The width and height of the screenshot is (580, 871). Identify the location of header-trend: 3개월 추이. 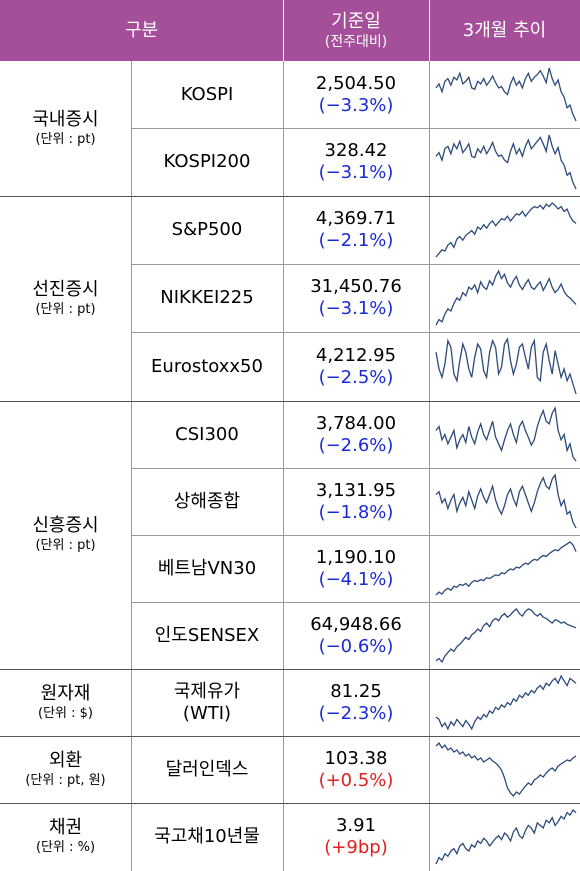
(504, 30).